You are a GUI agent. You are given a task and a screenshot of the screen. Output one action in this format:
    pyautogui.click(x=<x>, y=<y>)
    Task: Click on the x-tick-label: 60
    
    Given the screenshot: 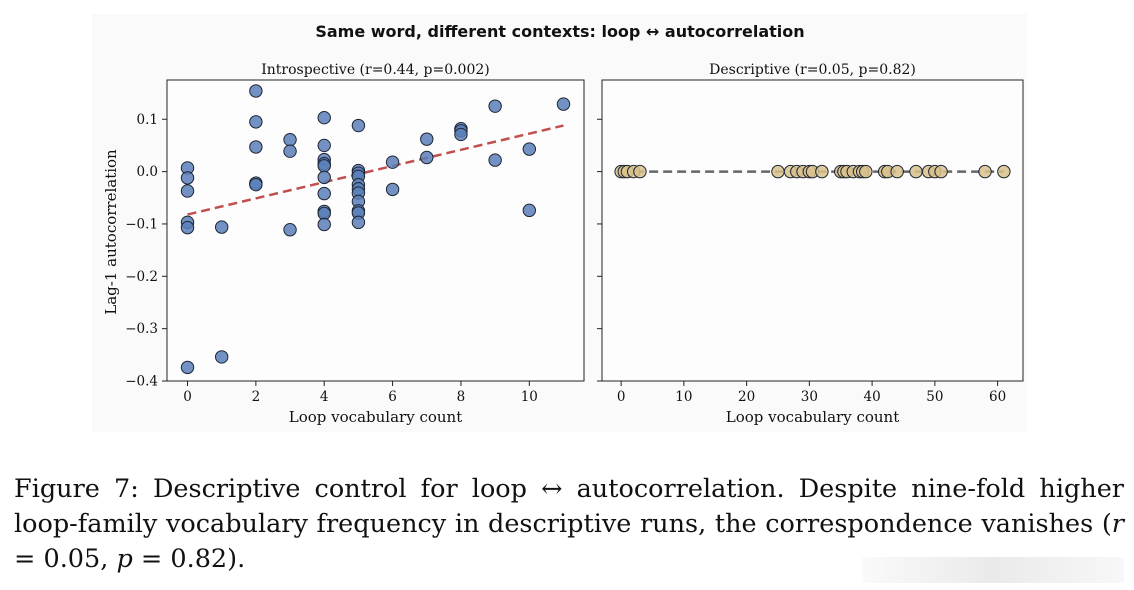 What is the action you would take?
    pyautogui.click(x=997, y=397)
    